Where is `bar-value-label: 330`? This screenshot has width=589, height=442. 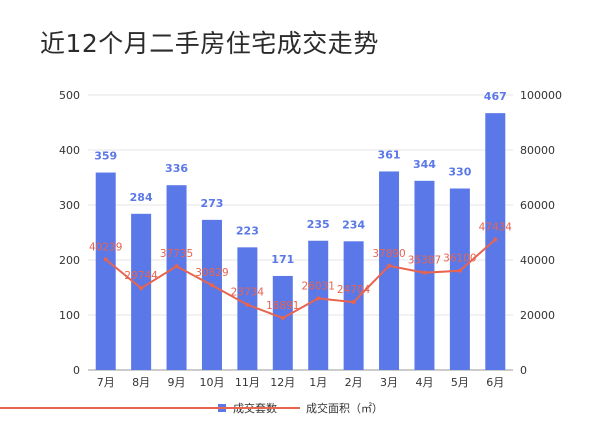 bar-value-label: 330 is located at coordinates (459, 172).